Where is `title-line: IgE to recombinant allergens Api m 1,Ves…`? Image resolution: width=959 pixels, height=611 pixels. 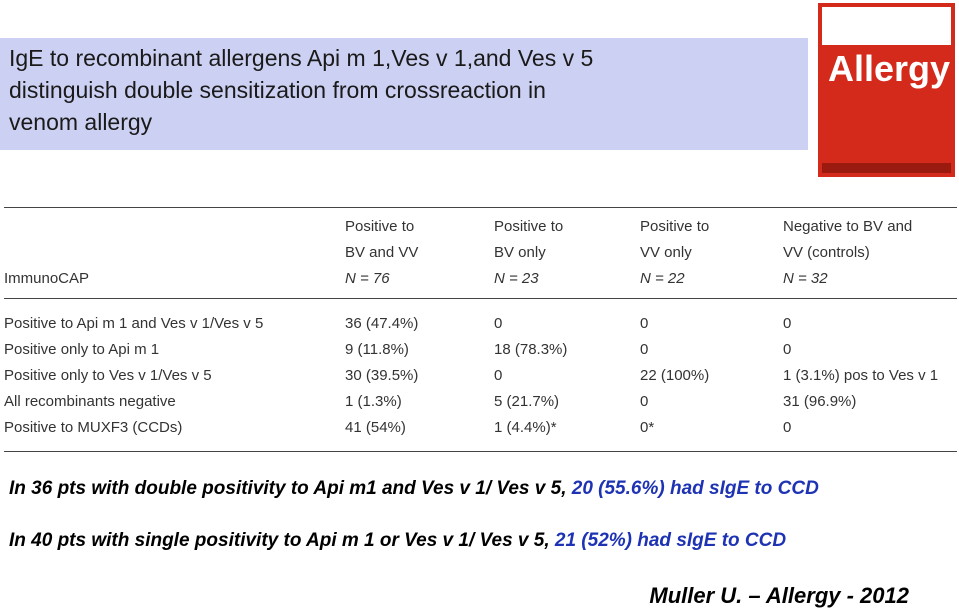 title-line: IgE to recombinant allergens Api m 1,Ves… is located at coordinates (301, 58).